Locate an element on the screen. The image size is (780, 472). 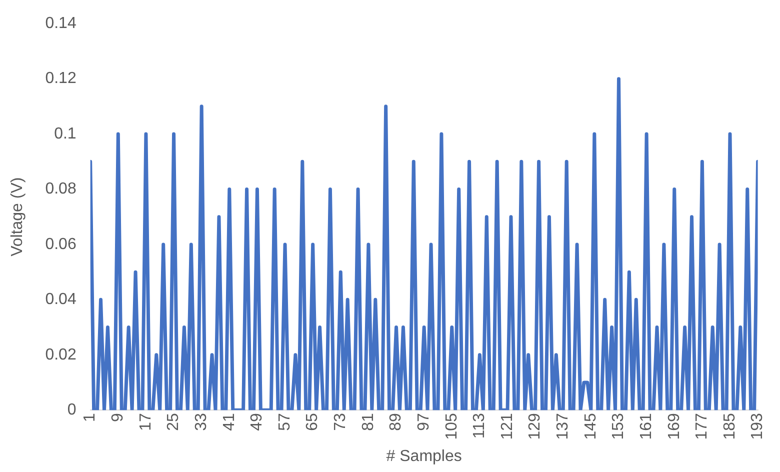
x-tick-label: 41 is located at coordinates (229, 422).